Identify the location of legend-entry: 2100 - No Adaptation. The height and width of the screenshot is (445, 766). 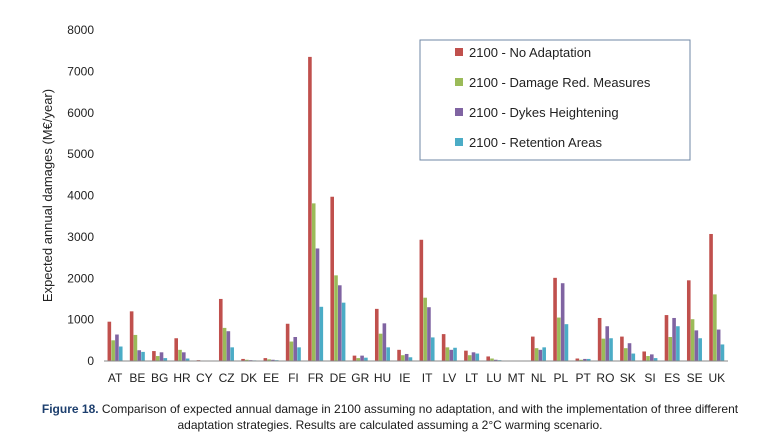
(530, 52).